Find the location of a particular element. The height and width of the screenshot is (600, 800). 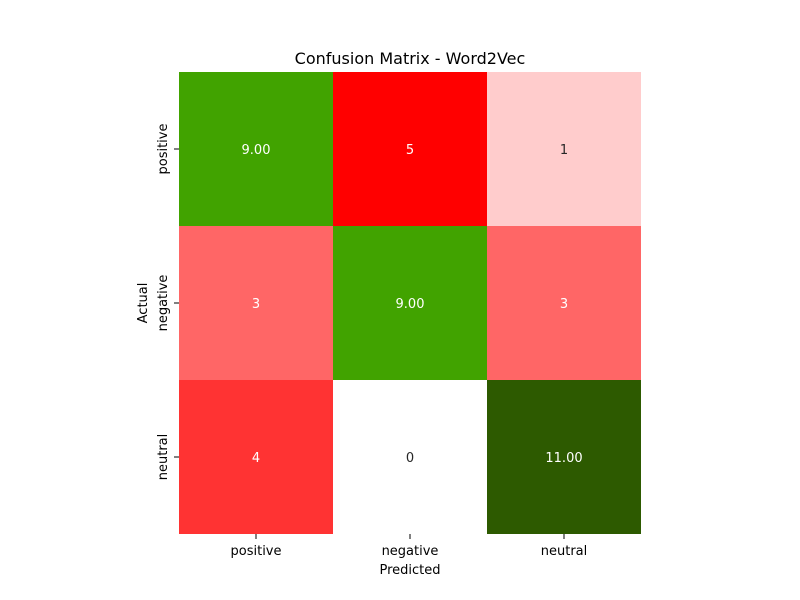

heatmap-cell-r1-c2 is located at coordinates (564, 303).